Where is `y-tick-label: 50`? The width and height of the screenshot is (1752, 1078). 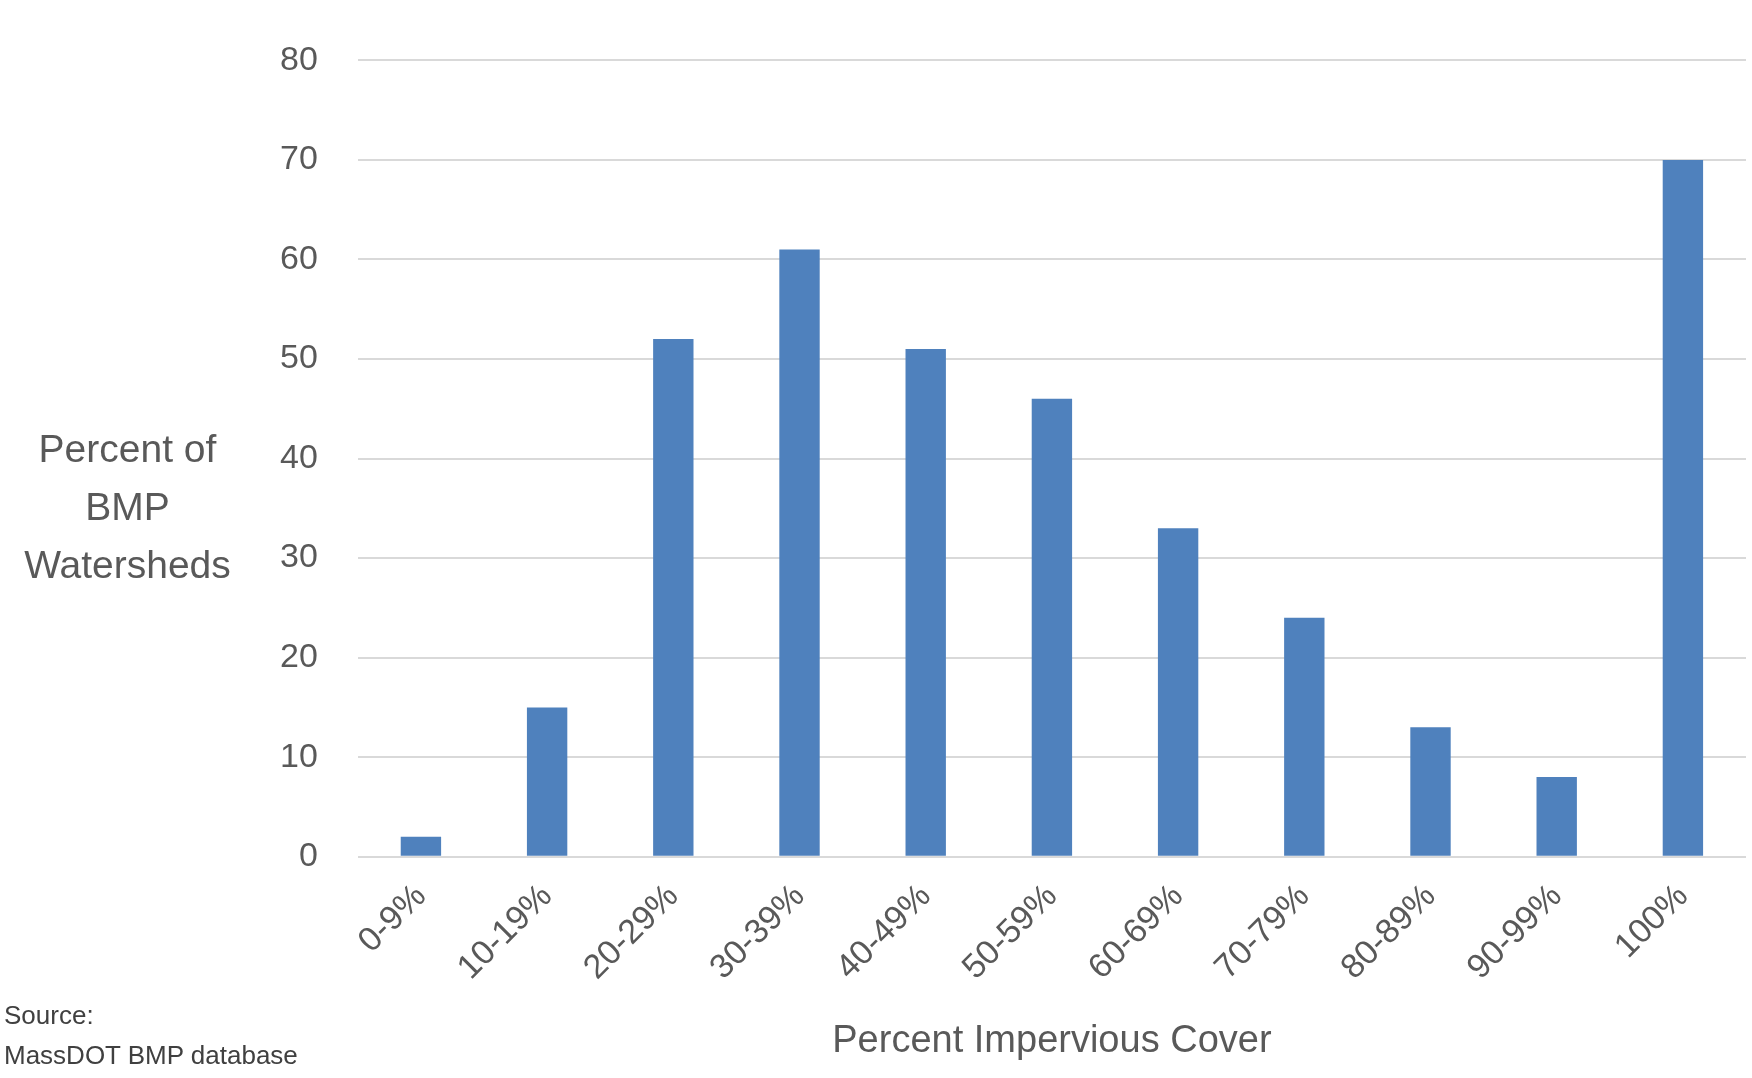
y-tick-label: 50 is located at coordinates (298, 356).